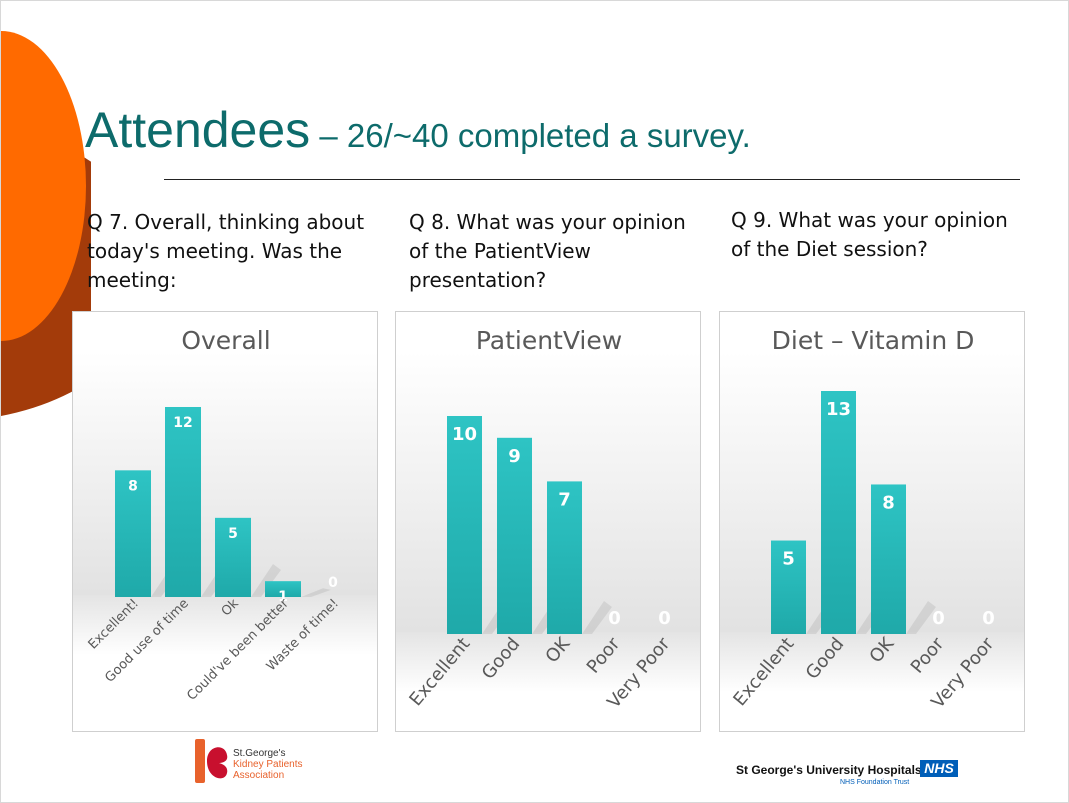 This screenshot has height=803, width=1069. I want to click on data-label: 13, so click(838, 409).